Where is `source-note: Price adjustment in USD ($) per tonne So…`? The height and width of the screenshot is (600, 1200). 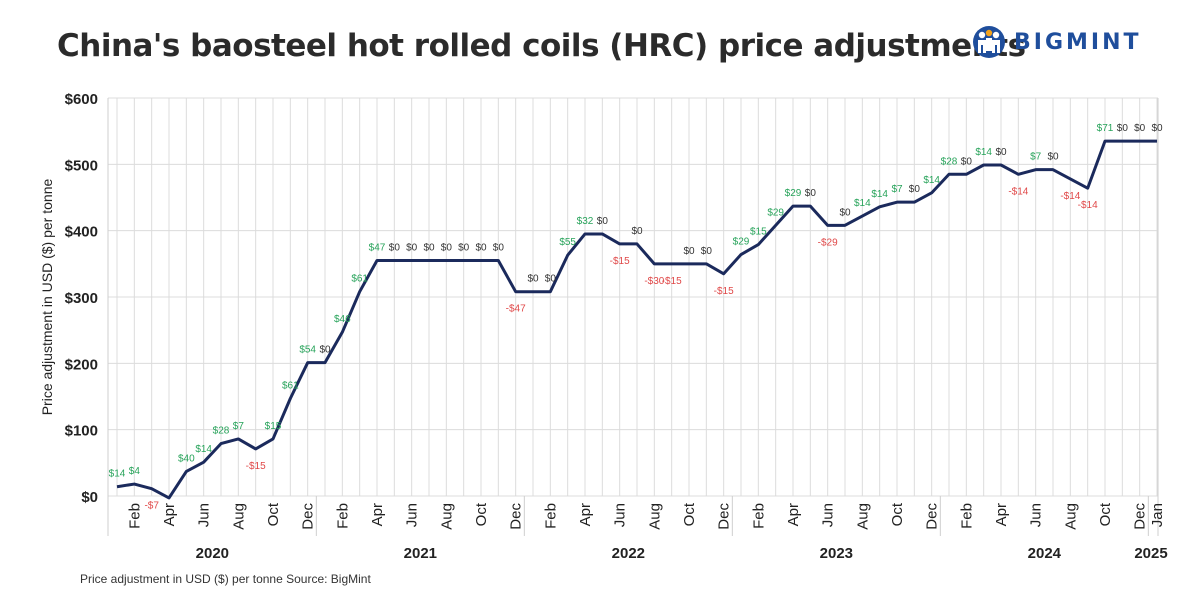
source-note: Price adjustment in USD ($) per tonne So… is located at coordinates (225, 579).